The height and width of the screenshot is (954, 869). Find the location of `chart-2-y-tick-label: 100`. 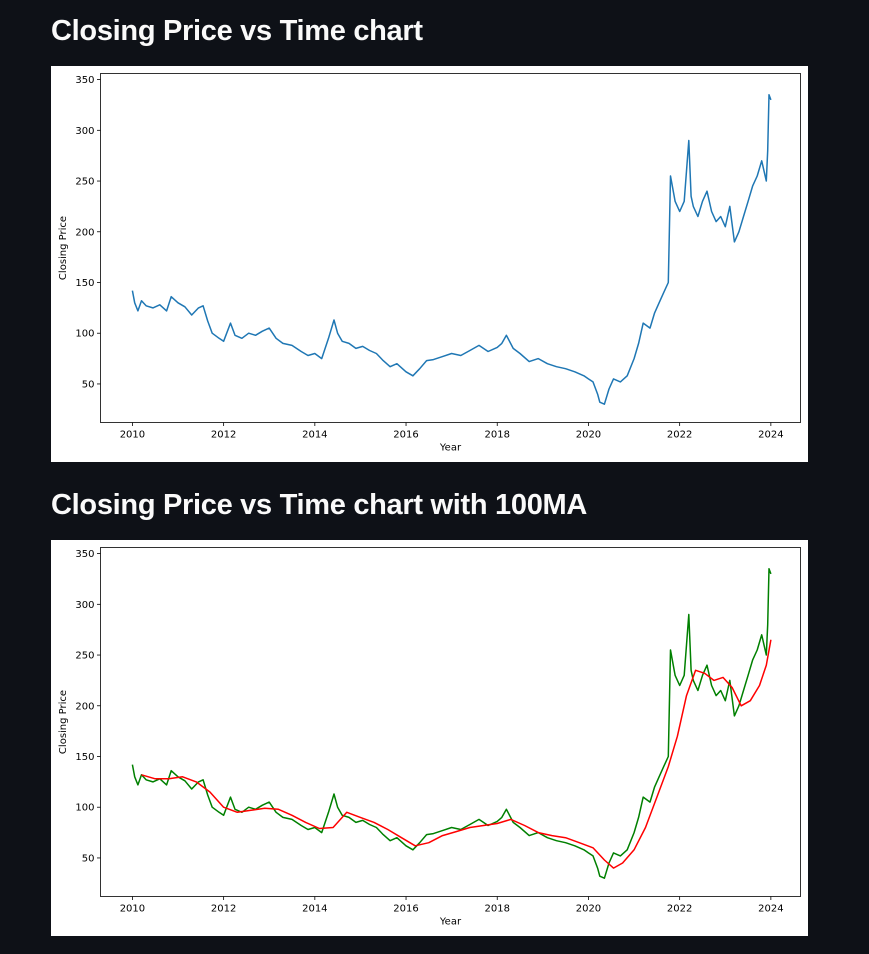

chart-2-y-tick-label: 100 is located at coordinates (84, 808).